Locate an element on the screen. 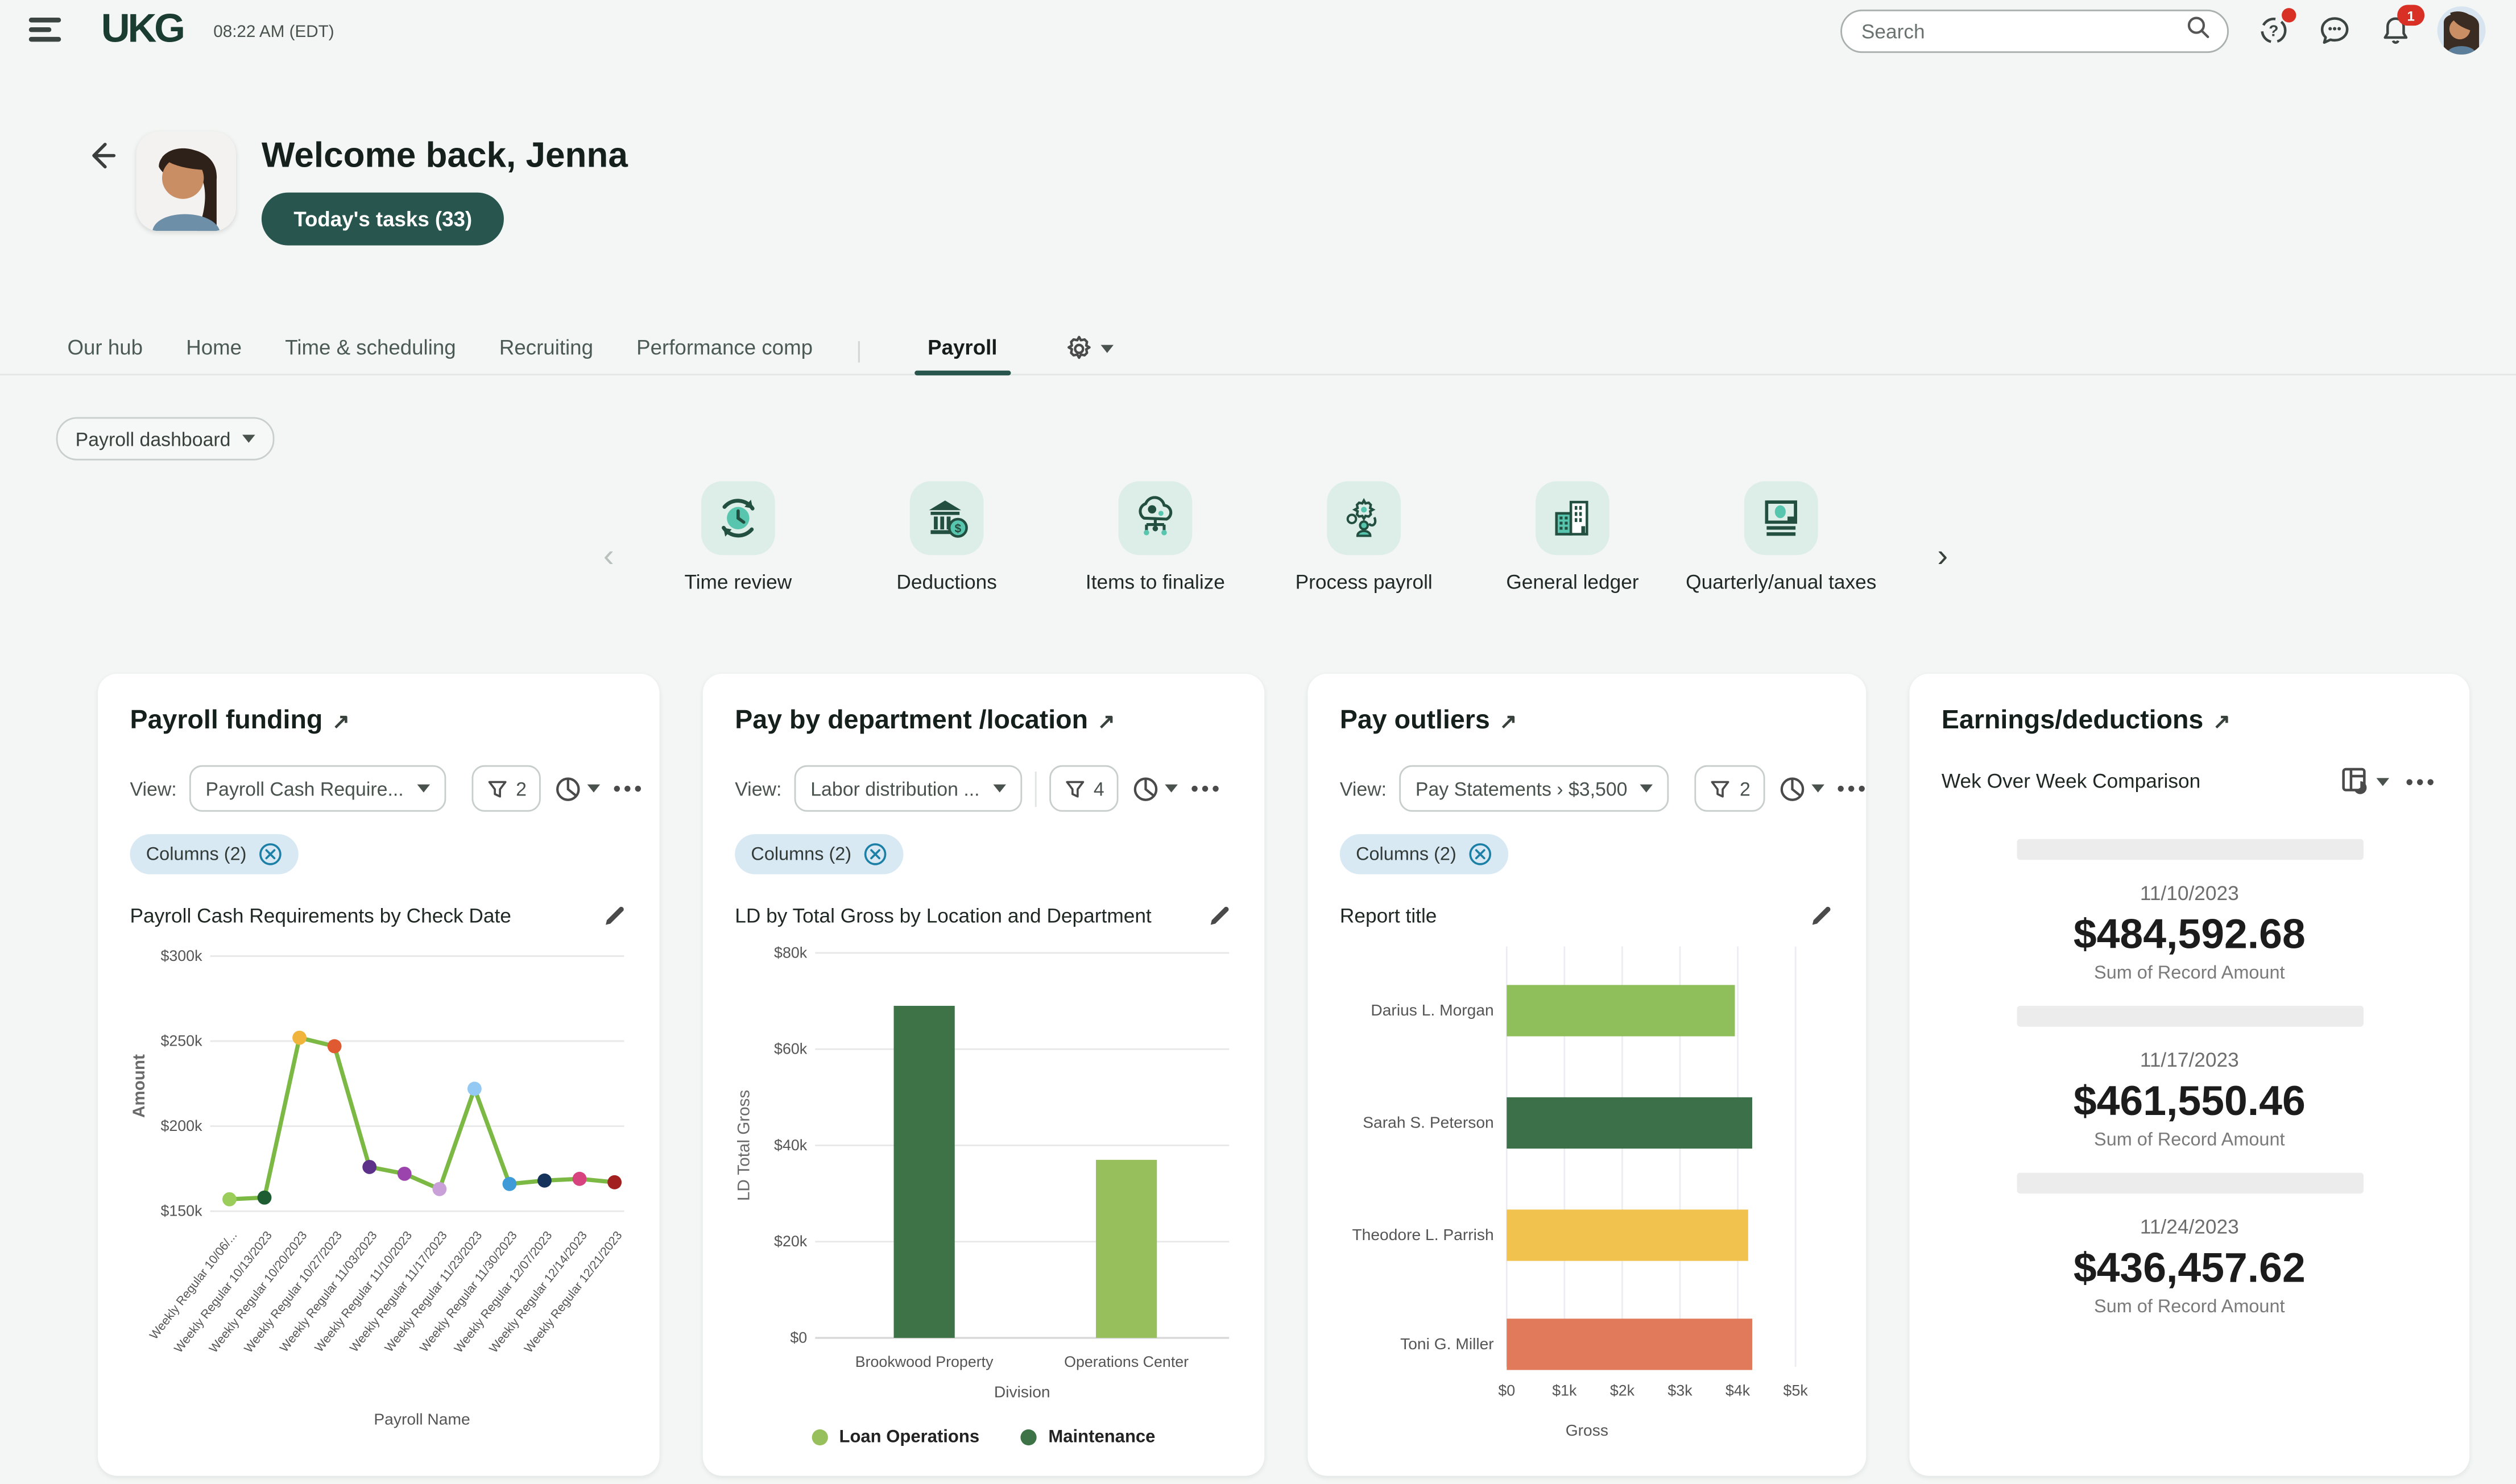 This screenshot has width=2516, height=1484. svg-text: $80k is located at coordinates (791, 952).